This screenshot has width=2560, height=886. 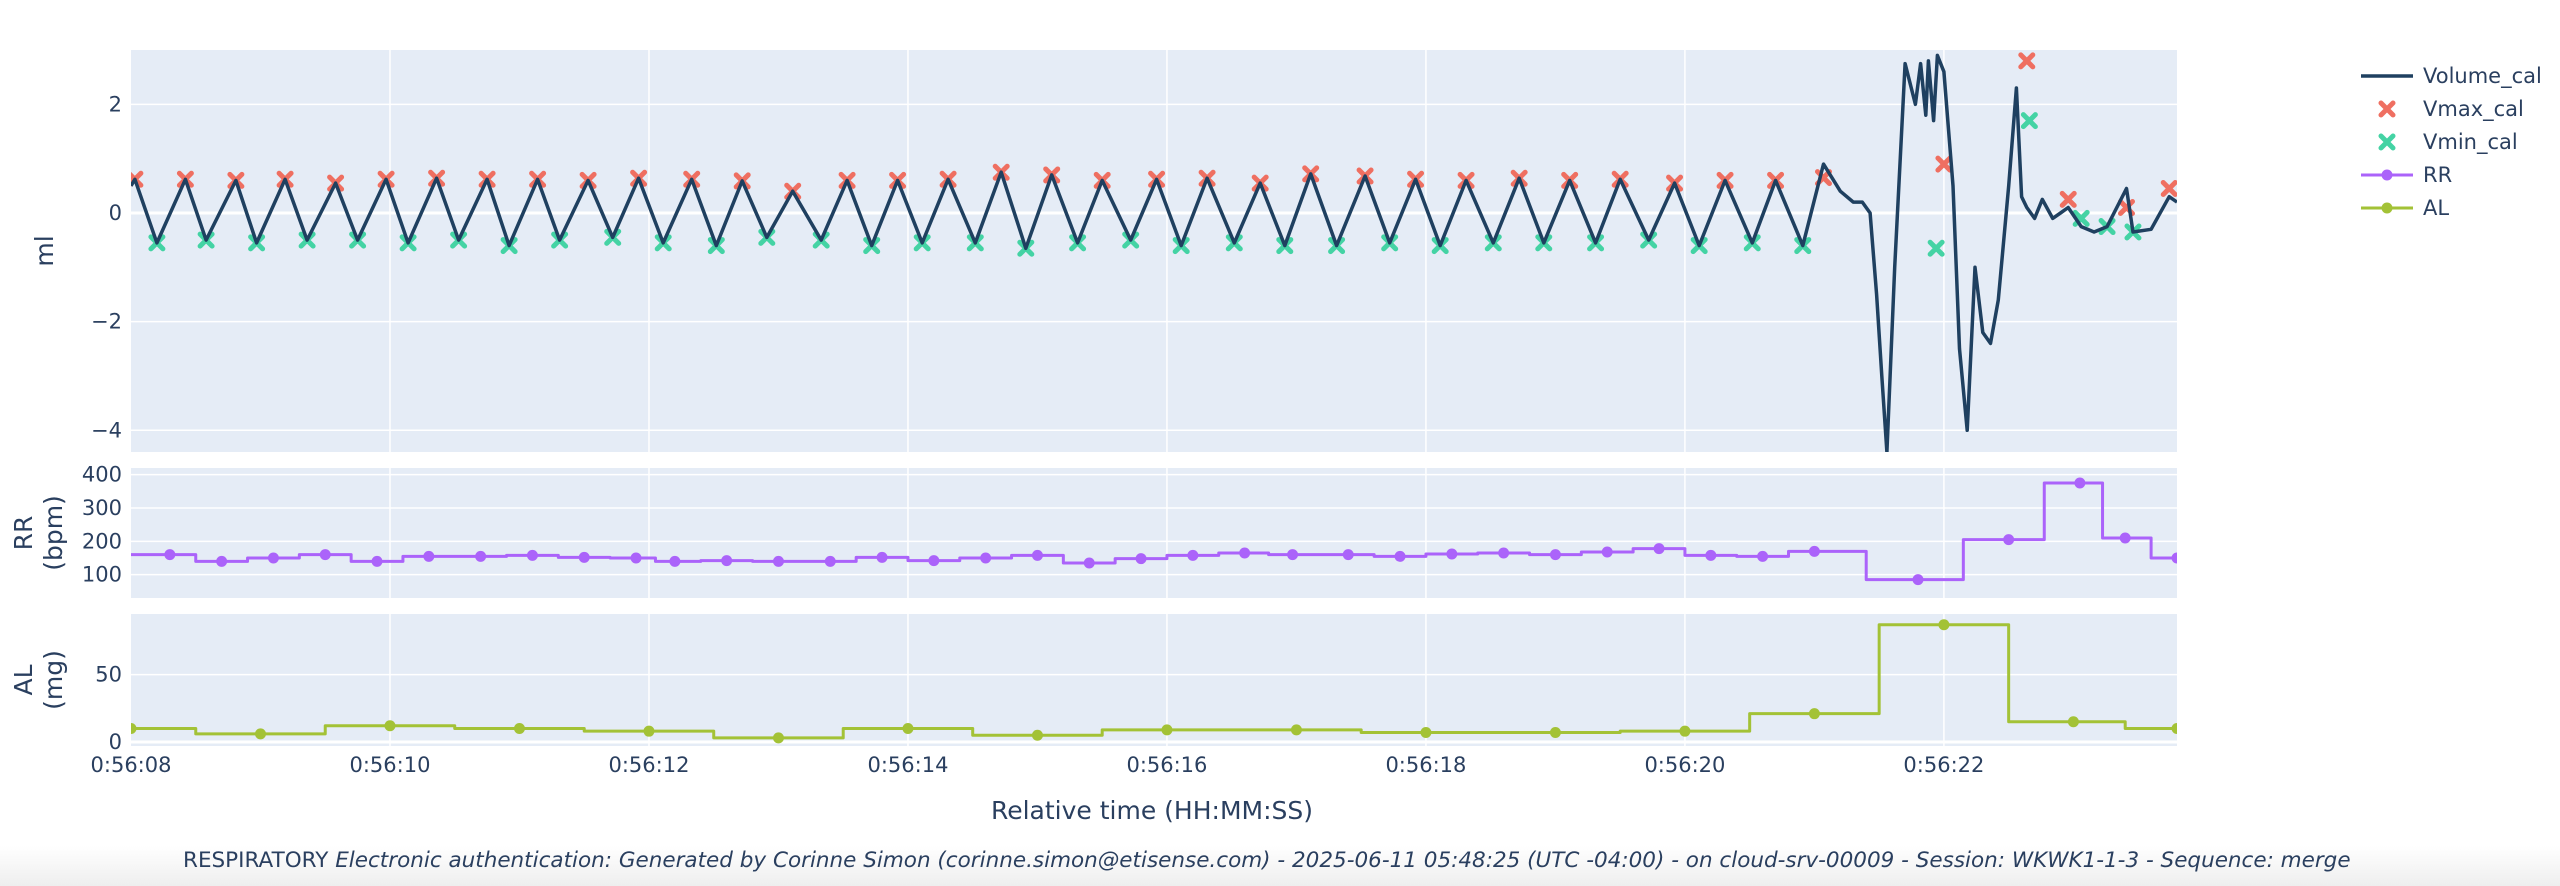 What do you see at coordinates (108, 675) in the screenshot?
I see `y-tick-label: 50` at bounding box center [108, 675].